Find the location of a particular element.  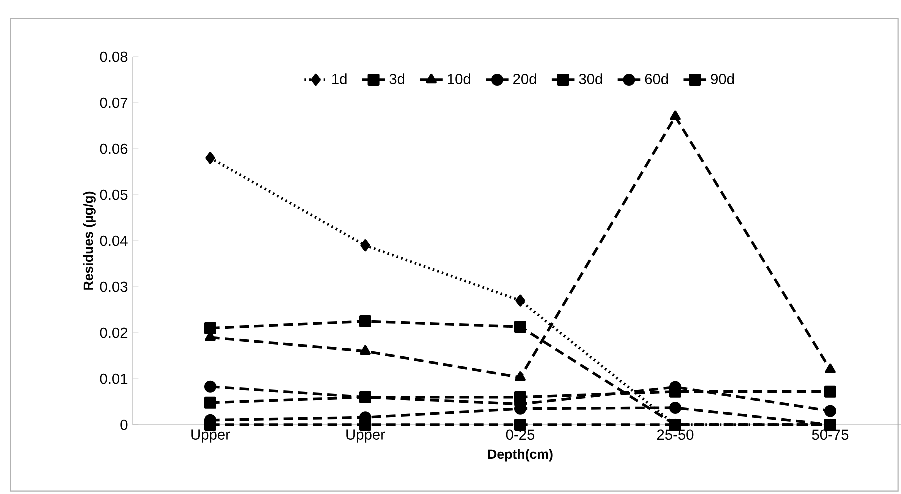

y-tick-label: 0.07 is located at coordinates (114, 103).